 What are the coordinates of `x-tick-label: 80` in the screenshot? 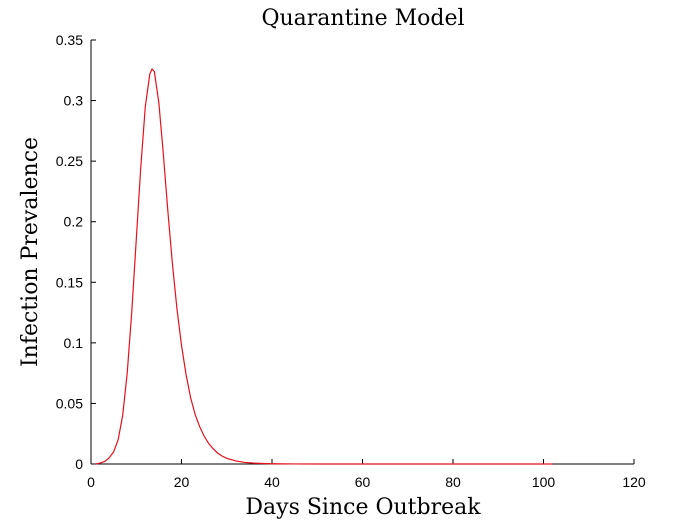 It's located at (453, 482).